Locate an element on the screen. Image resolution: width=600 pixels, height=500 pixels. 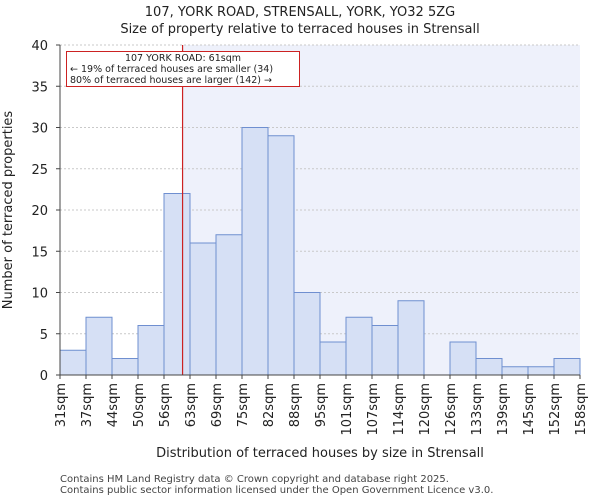
y-tick-label: 20 is located at coordinates (39, 211).